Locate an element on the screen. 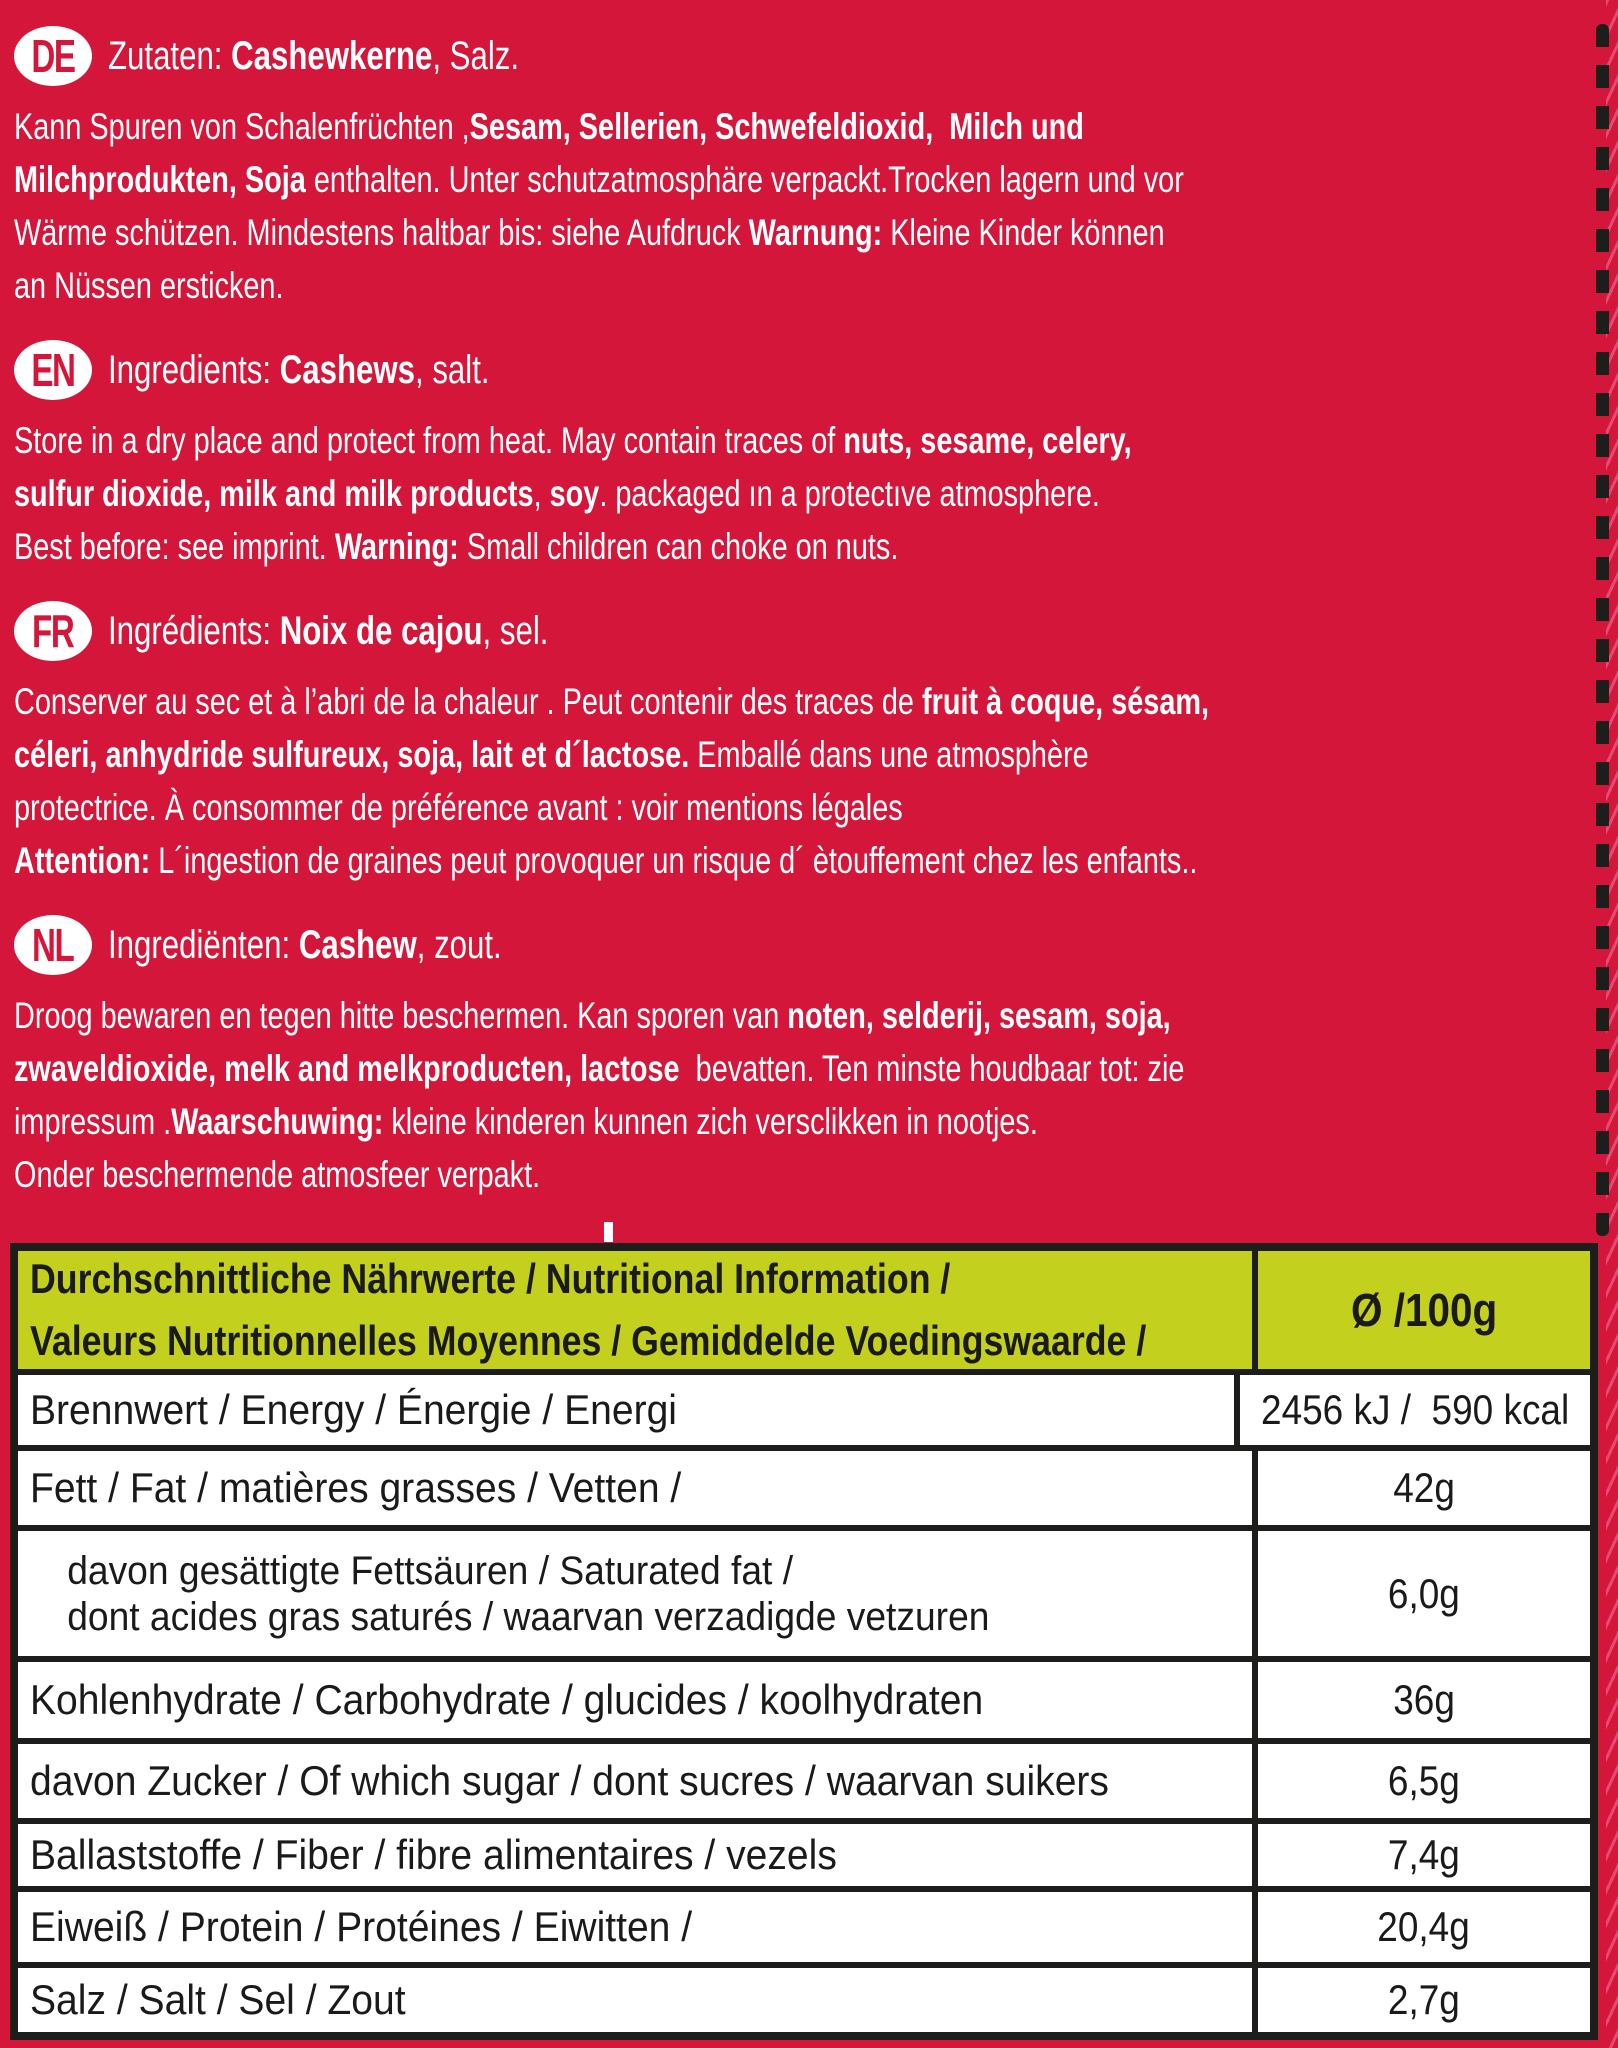 This screenshot has height=2048, width=1618. lang-badge-de: DE is located at coordinates (53, 56).